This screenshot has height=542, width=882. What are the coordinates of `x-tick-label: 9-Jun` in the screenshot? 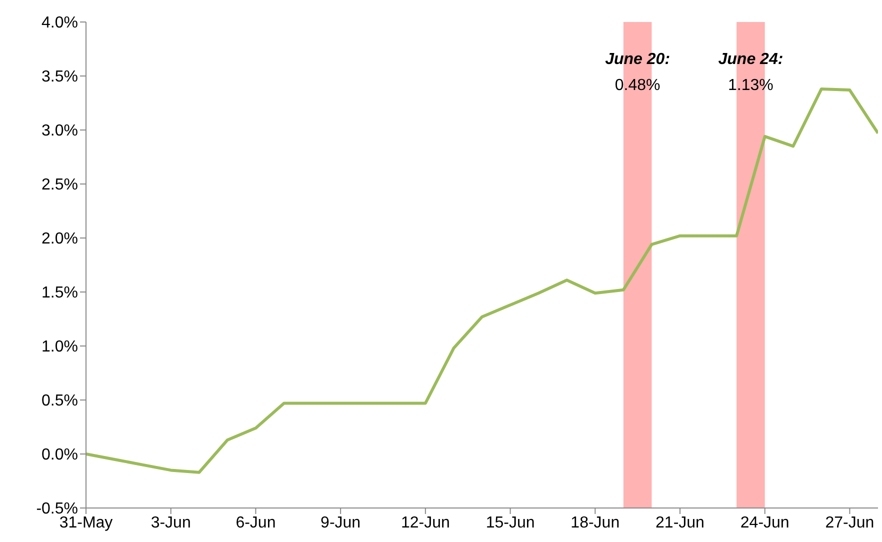 It's located at (340, 523).